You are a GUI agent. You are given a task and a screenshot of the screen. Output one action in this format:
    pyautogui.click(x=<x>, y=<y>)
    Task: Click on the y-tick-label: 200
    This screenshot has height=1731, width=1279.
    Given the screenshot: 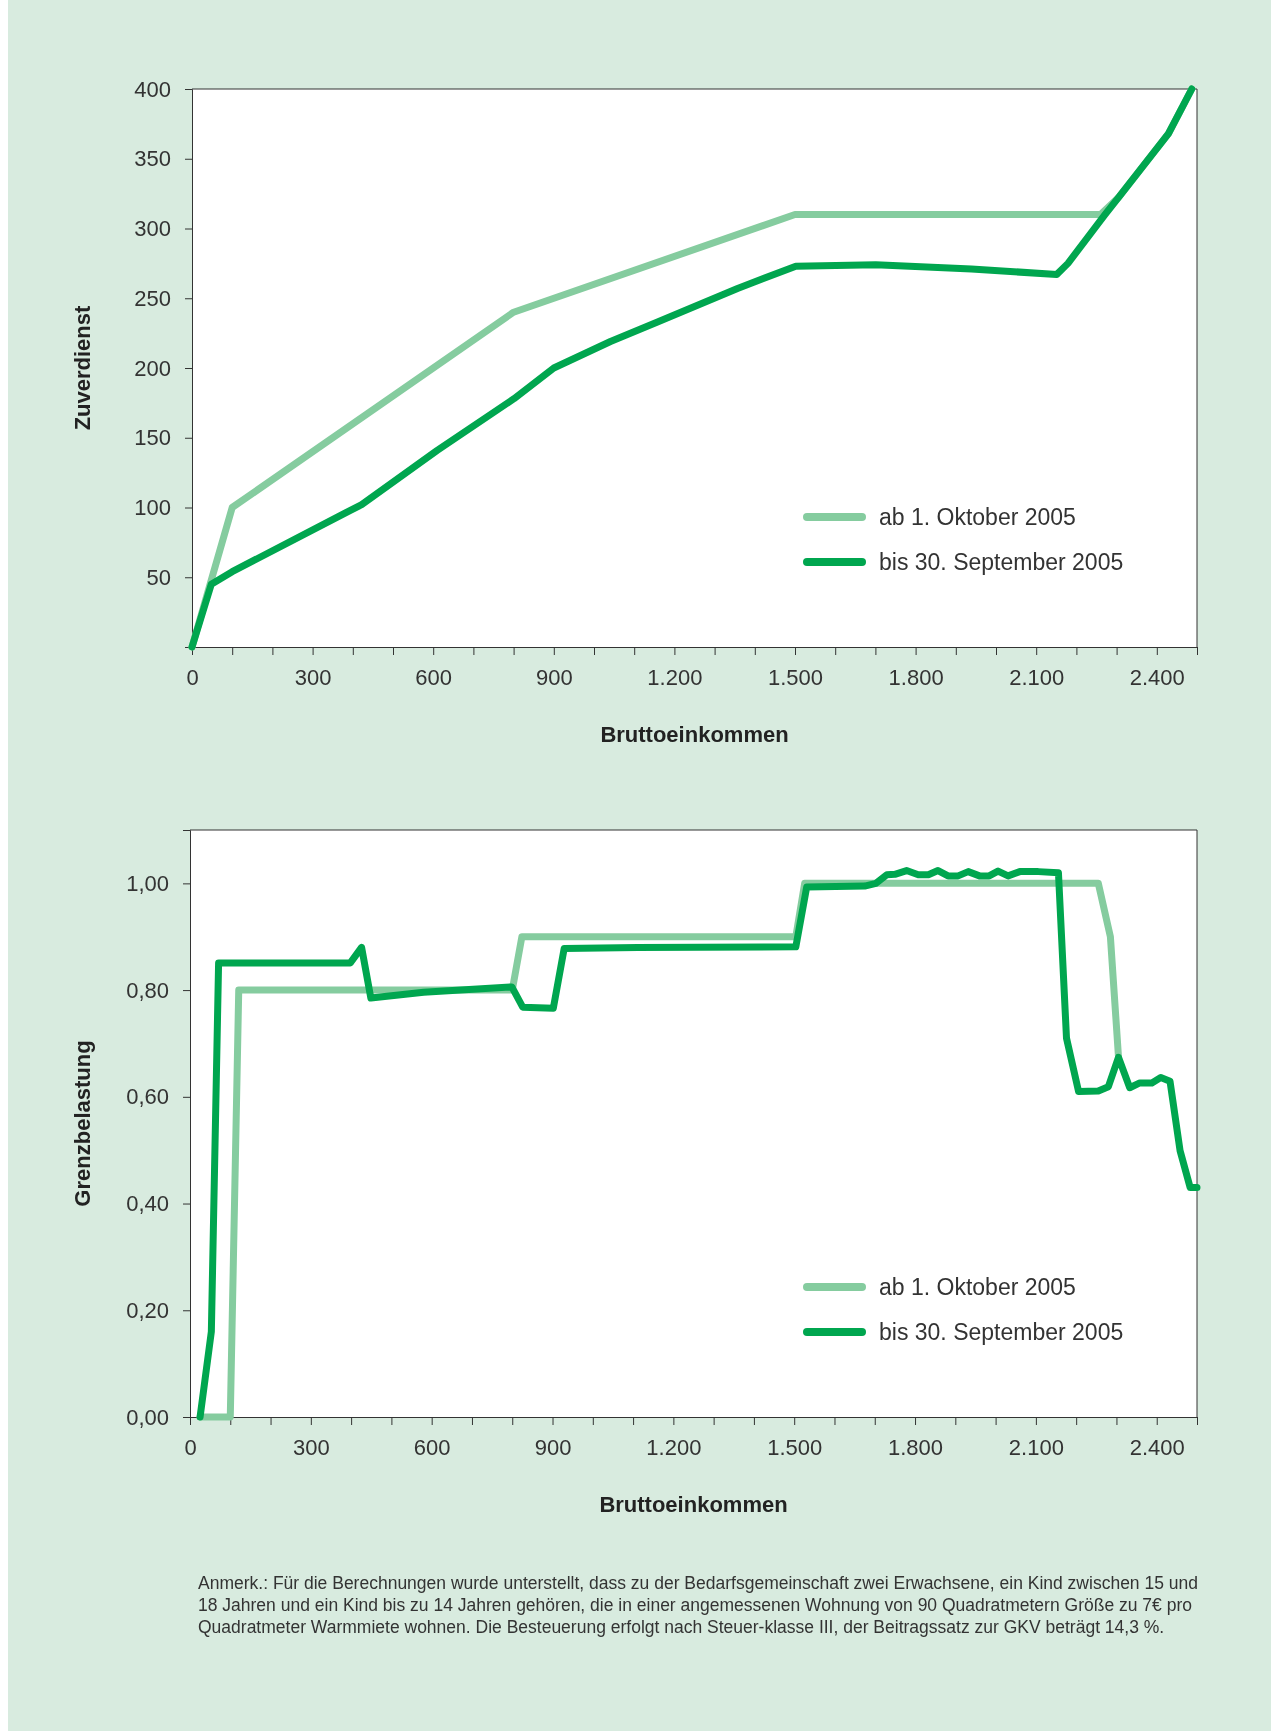 What is the action you would take?
    pyautogui.click(x=152, y=368)
    